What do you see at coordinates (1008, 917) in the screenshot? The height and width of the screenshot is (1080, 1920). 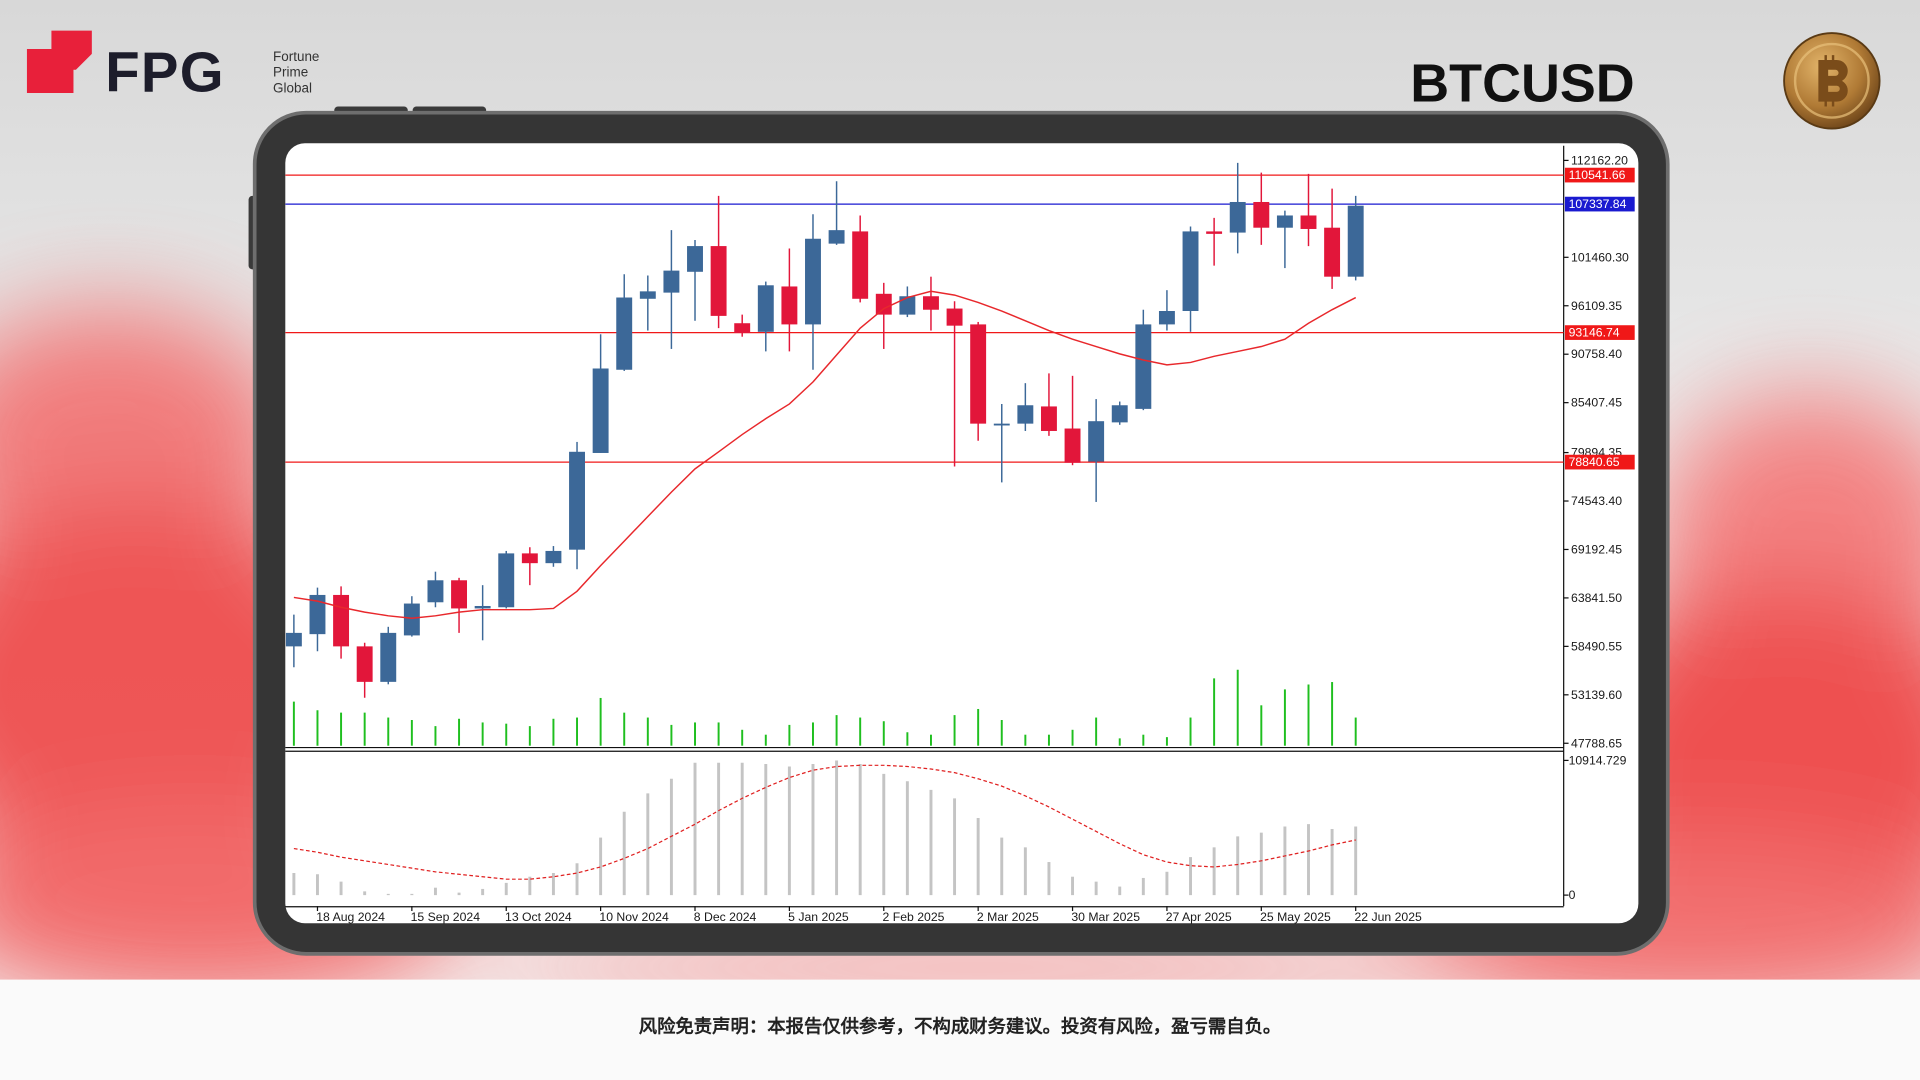 I see `x-tick-label: 2 Mar 2025` at bounding box center [1008, 917].